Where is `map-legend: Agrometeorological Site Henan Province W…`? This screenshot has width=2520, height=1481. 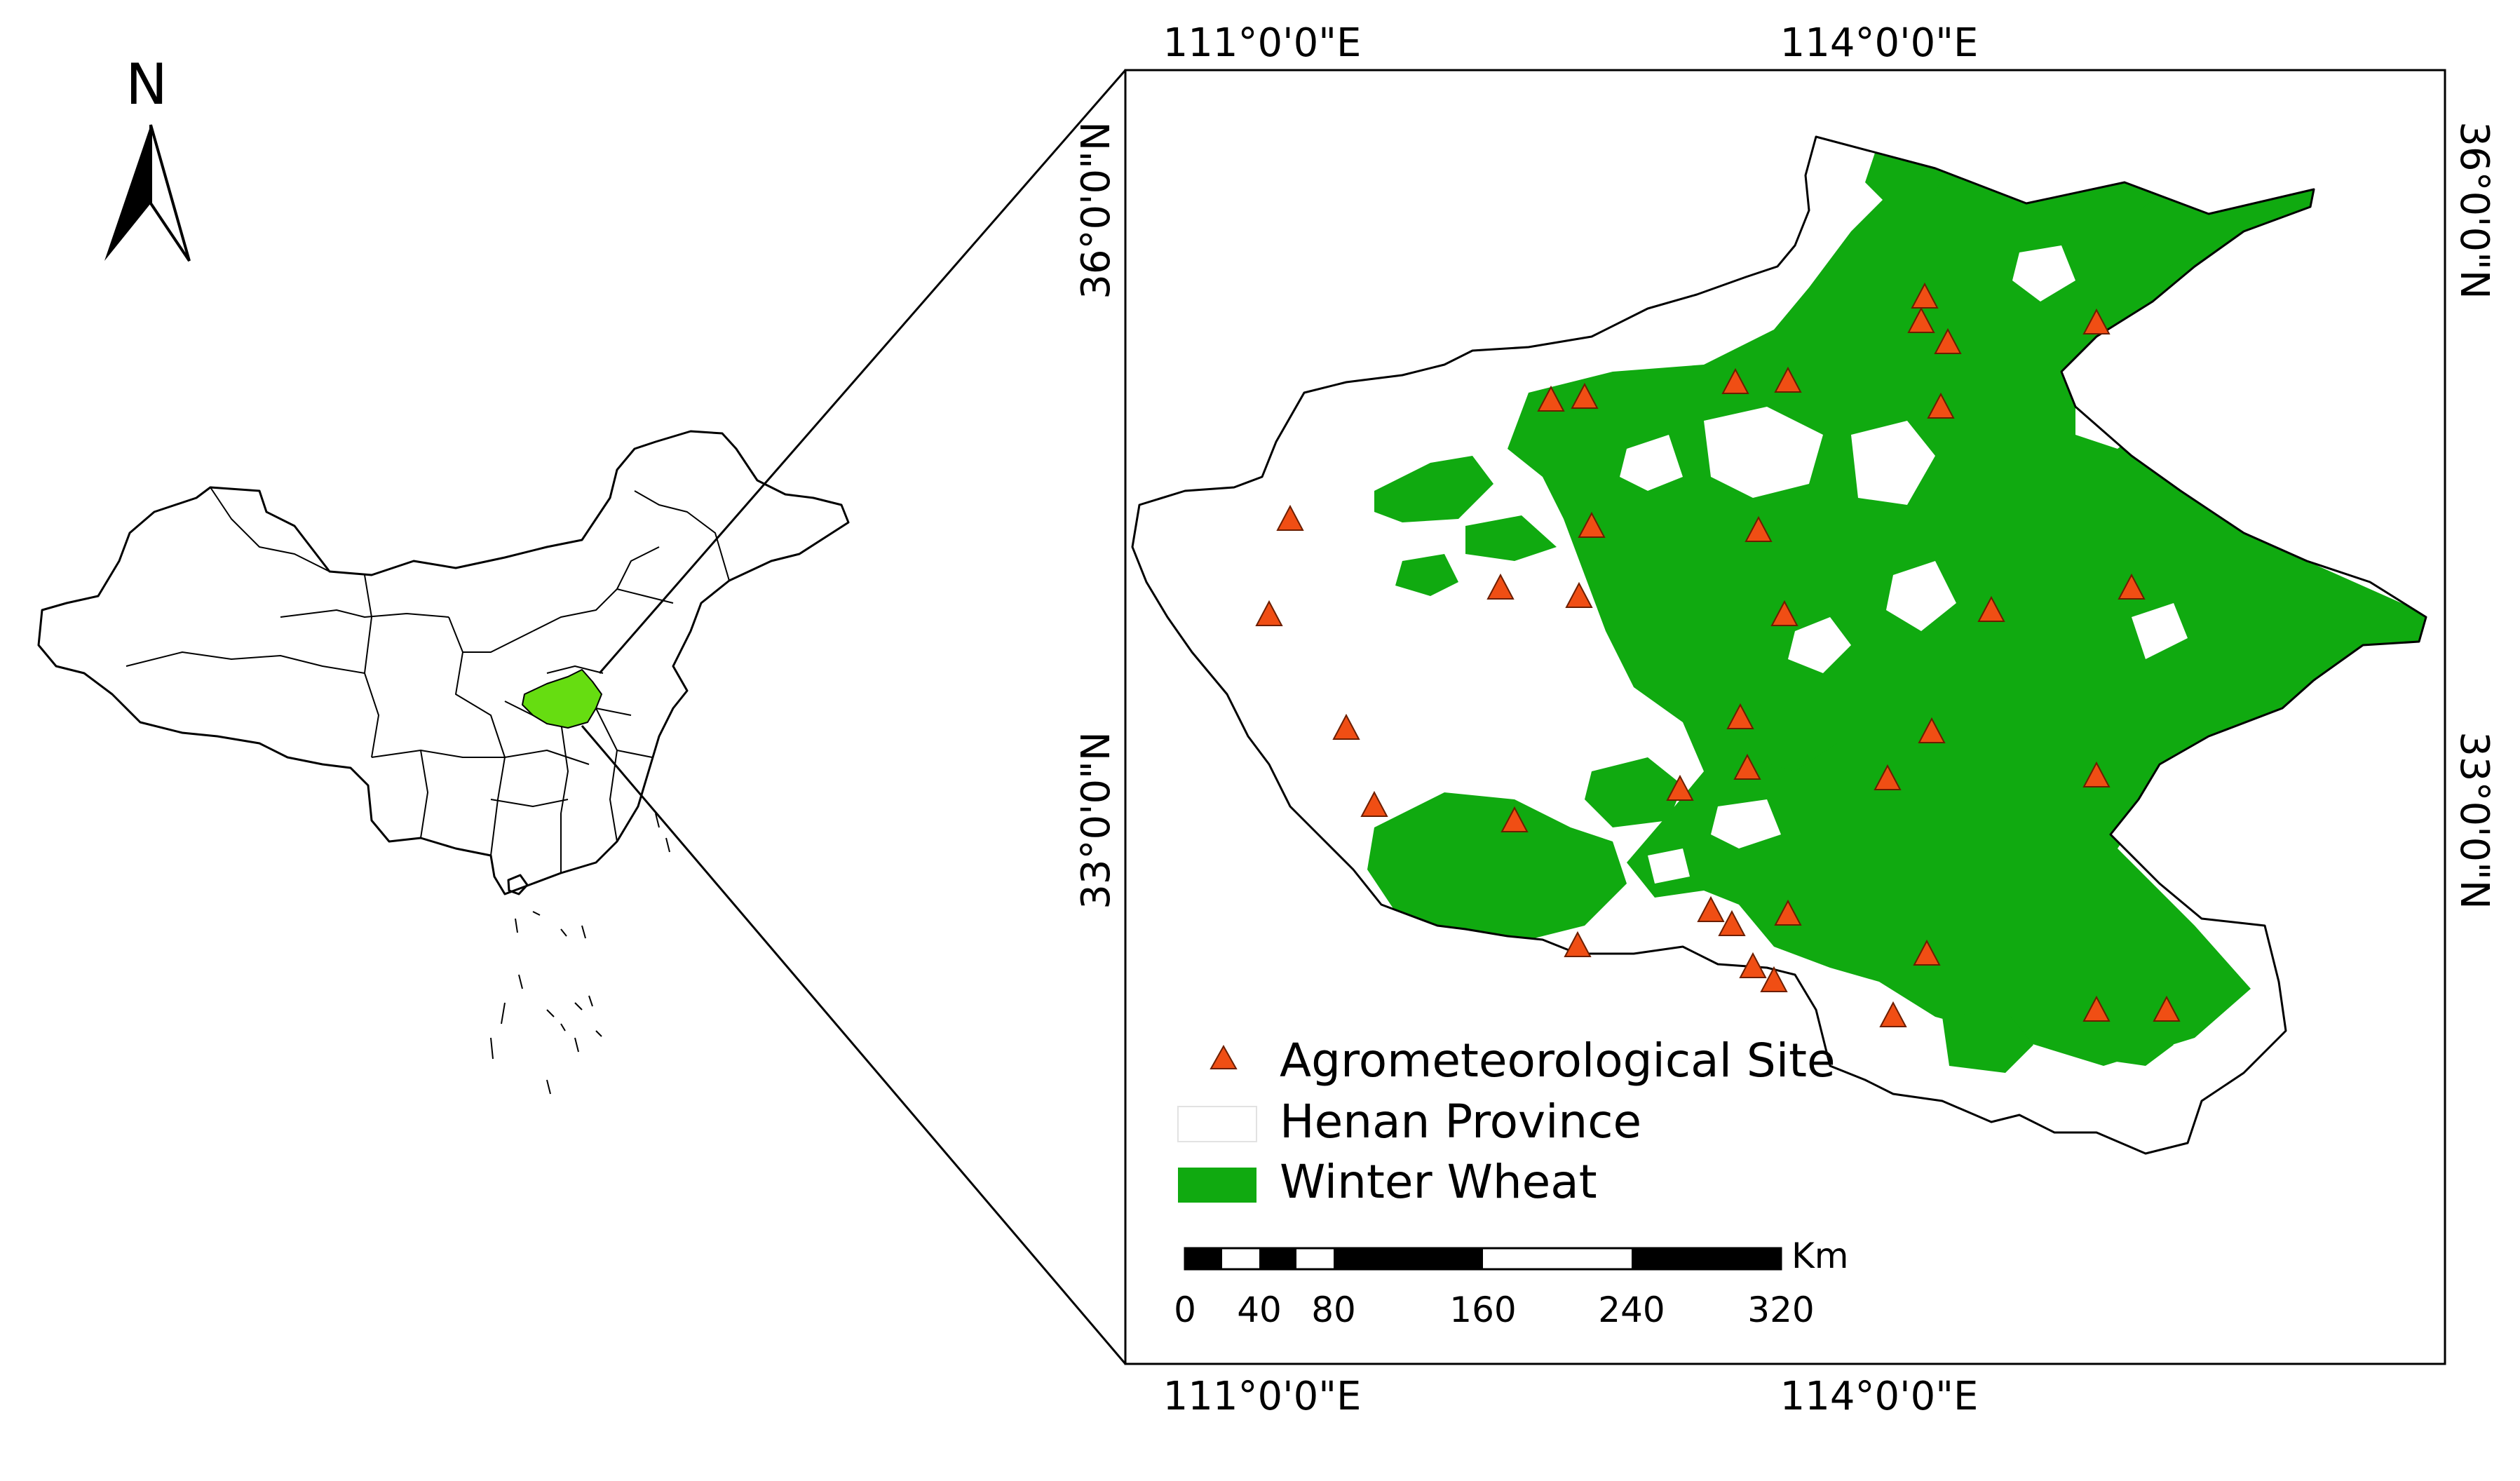 map-legend: Agrometeorological Site Henan Province W… is located at coordinates (1506, 1121).